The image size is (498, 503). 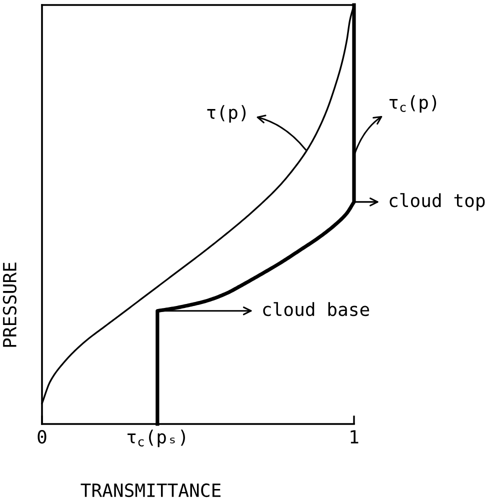 What do you see at coordinates (226, 114) in the screenshot?
I see `annotation: τ(p)` at bounding box center [226, 114].